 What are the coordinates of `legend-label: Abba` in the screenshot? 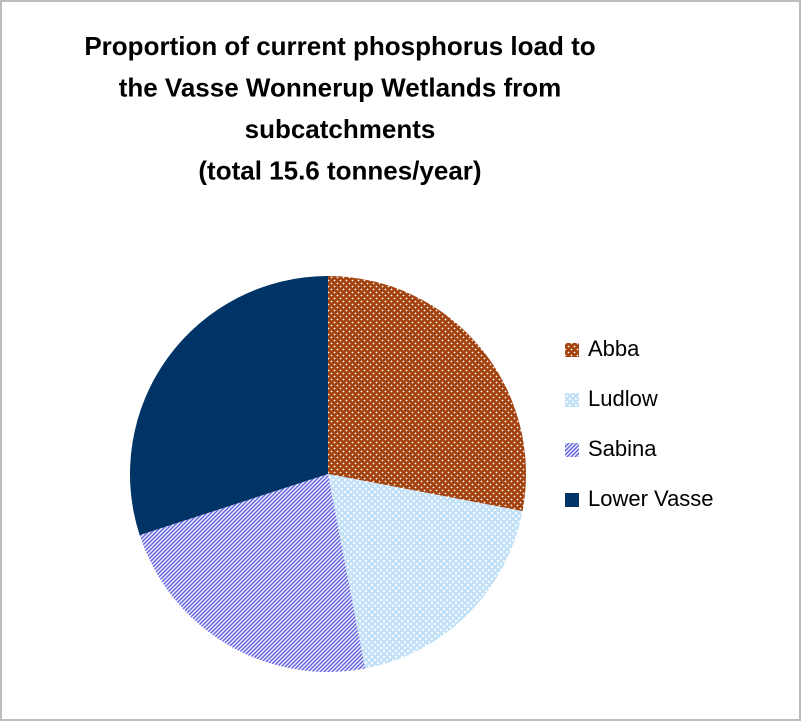 It's located at (614, 348).